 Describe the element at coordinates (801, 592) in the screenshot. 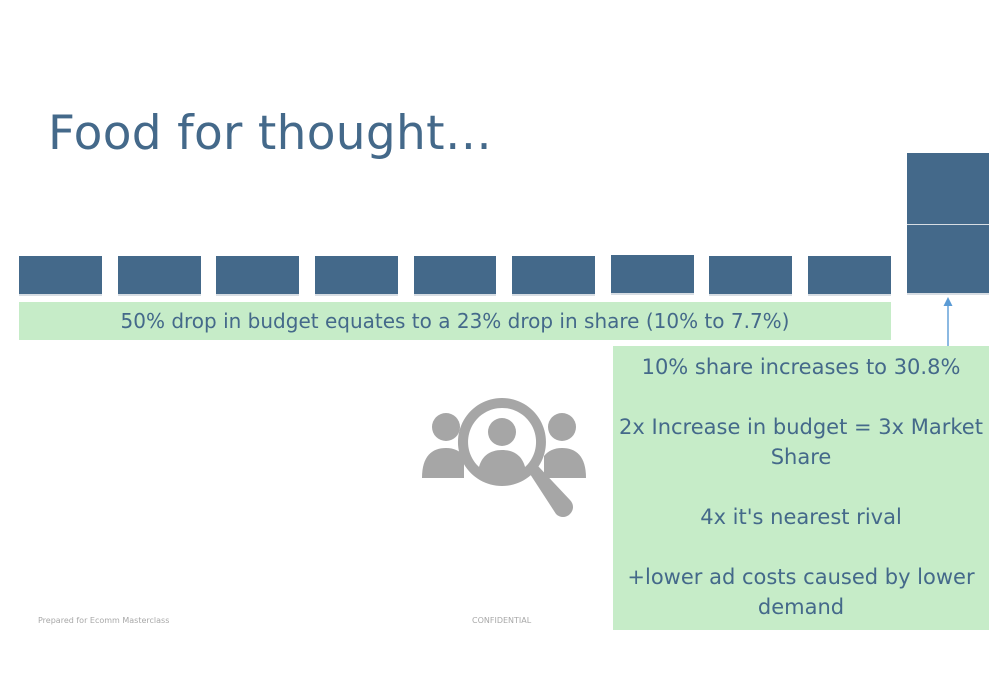

I see `panel-line-4: +lower ad costs caused by lower demand` at that location.